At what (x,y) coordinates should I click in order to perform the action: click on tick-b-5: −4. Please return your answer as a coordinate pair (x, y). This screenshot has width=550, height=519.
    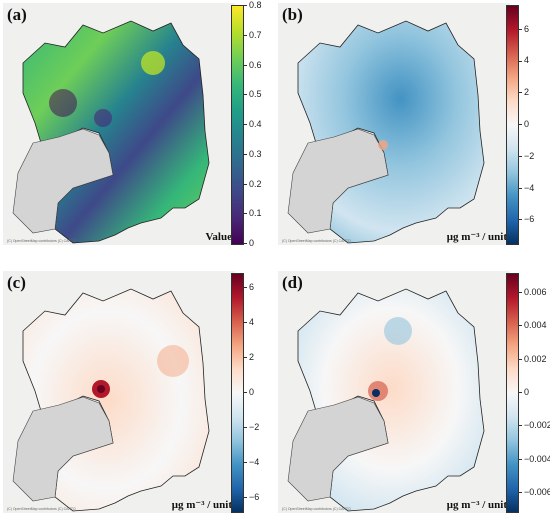
    Looking at the image, I should click on (526, 188).